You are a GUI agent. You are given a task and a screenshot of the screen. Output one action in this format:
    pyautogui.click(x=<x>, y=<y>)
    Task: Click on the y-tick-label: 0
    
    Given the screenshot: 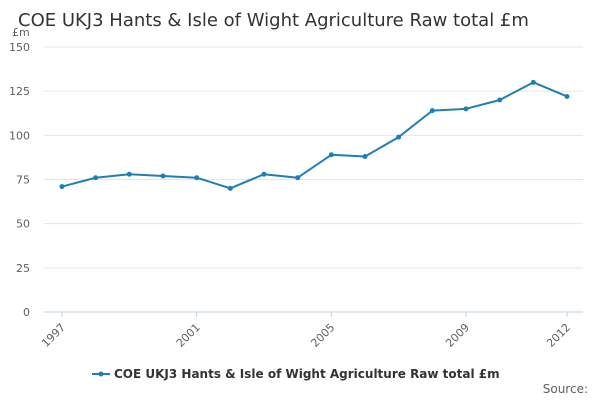 What is the action you would take?
    pyautogui.click(x=26, y=312)
    